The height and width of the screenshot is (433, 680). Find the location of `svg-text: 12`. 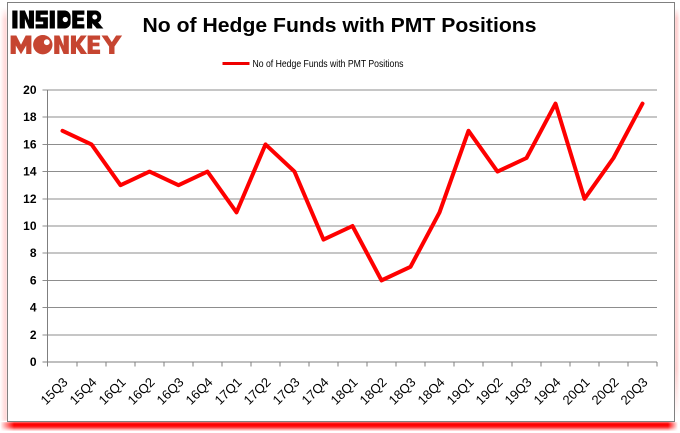

svg-text: 12 is located at coordinates (30, 199).